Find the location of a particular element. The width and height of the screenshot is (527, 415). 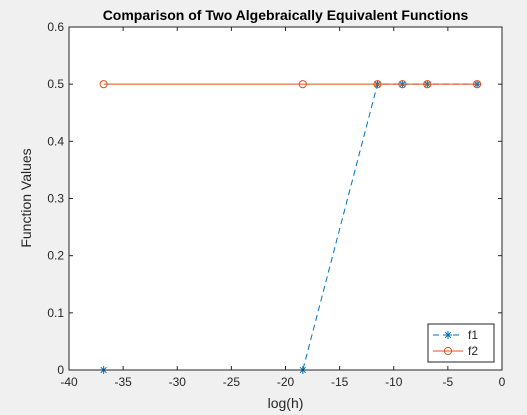

x-tick-label: -35 is located at coordinates (123, 382).